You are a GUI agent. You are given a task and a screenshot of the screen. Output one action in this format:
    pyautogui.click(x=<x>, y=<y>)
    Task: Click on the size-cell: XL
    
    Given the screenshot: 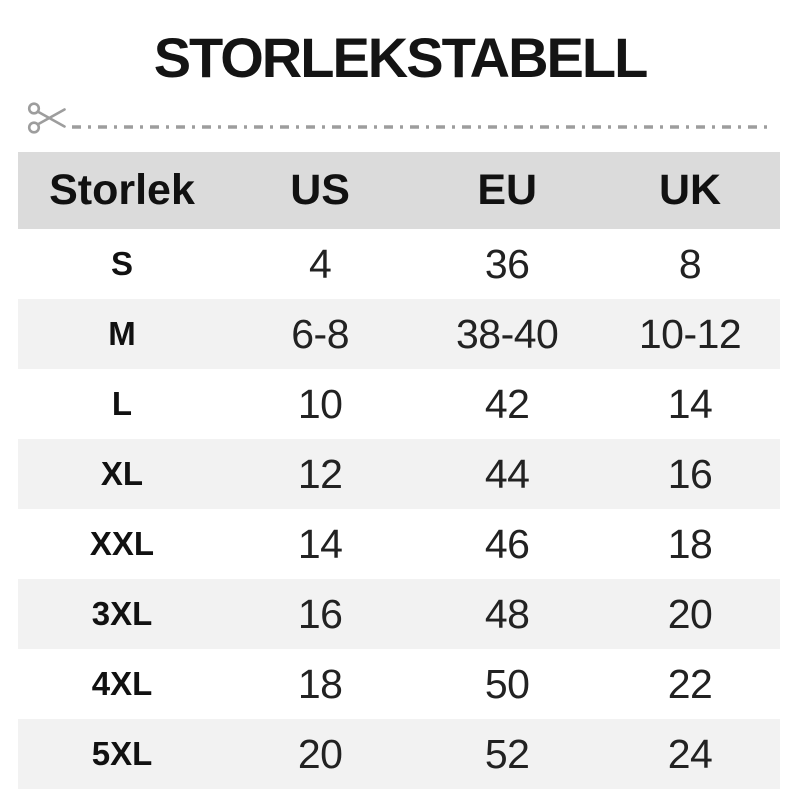 What is the action you would take?
    pyautogui.click(x=122, y=473)
    